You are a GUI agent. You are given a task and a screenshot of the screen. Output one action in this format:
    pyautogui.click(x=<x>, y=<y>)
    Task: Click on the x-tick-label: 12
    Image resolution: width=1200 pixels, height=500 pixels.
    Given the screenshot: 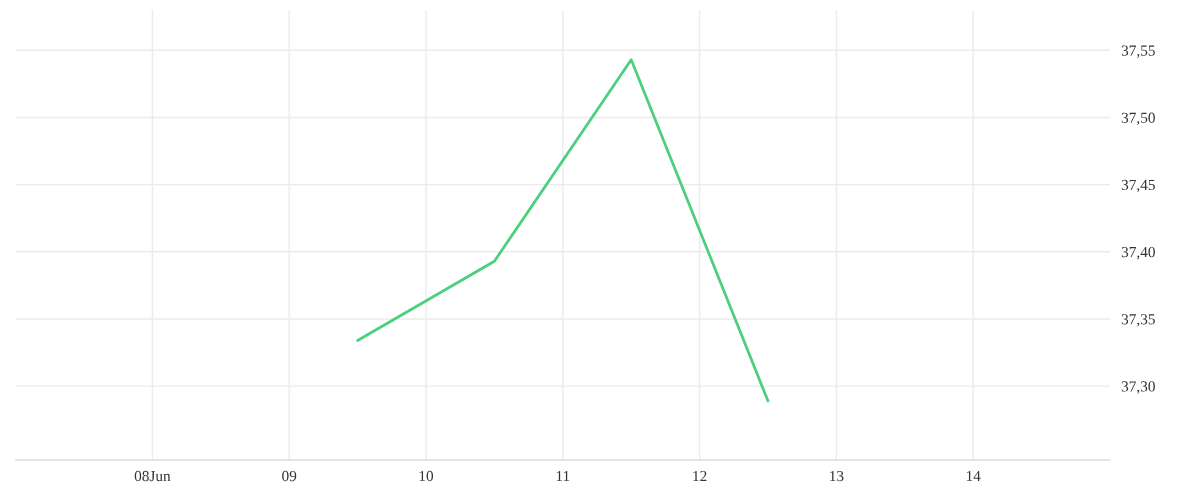 What is the action you would take?
    pyautogui.click(x=700, y=476)
    